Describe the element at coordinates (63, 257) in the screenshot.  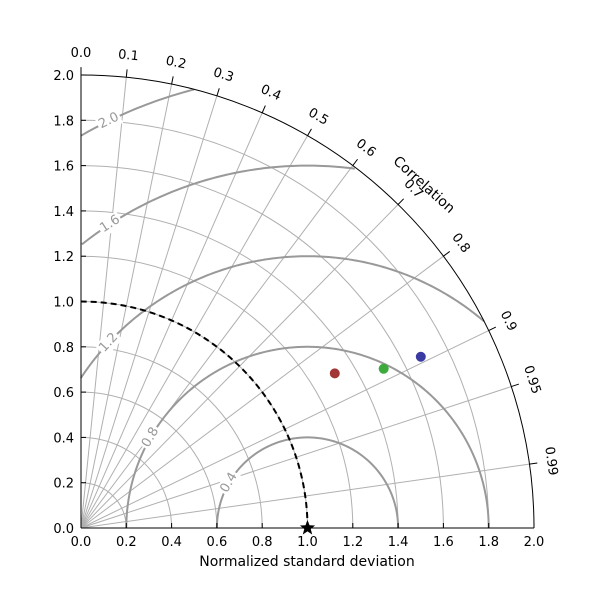
I see `y-tick-label: 1.2` at that location.